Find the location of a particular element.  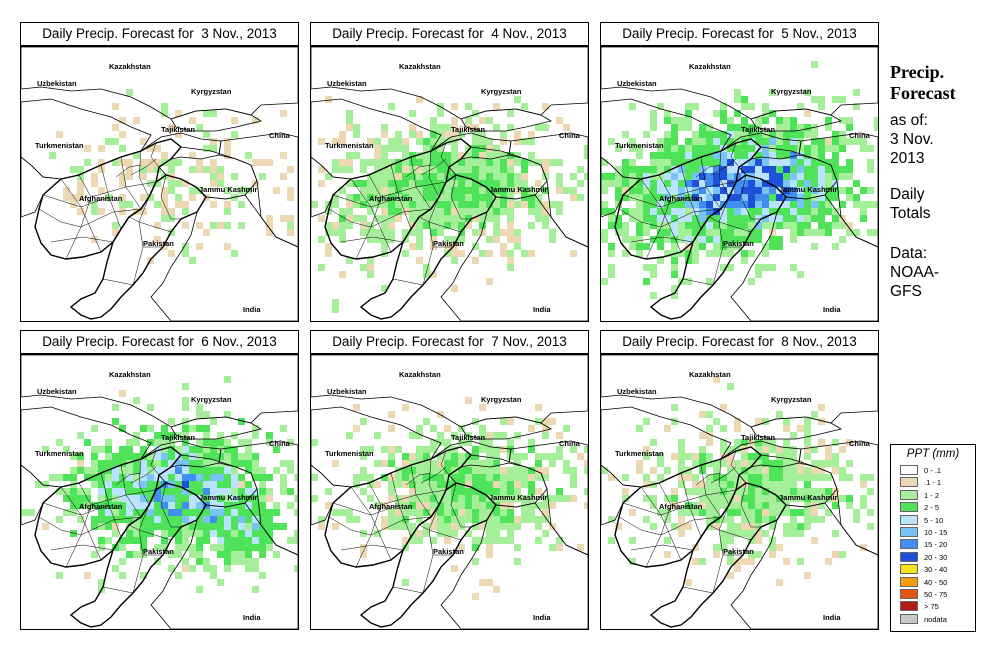

place-label: China is located at coordinates (279, 443).